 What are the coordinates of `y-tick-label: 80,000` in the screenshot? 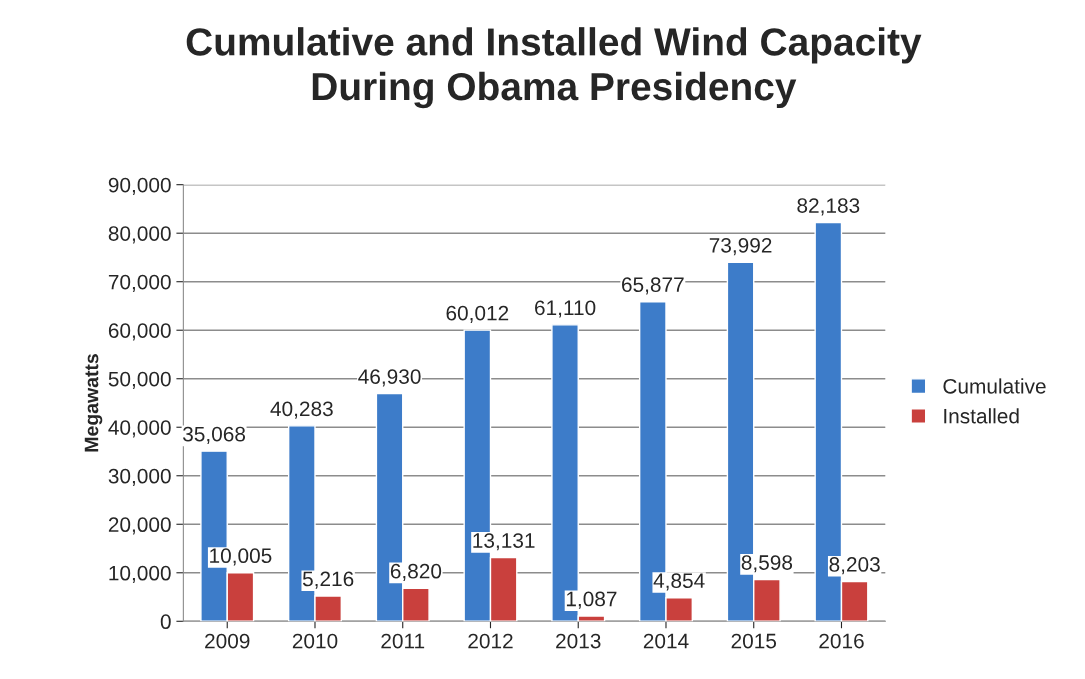 It's located at (139, 235).